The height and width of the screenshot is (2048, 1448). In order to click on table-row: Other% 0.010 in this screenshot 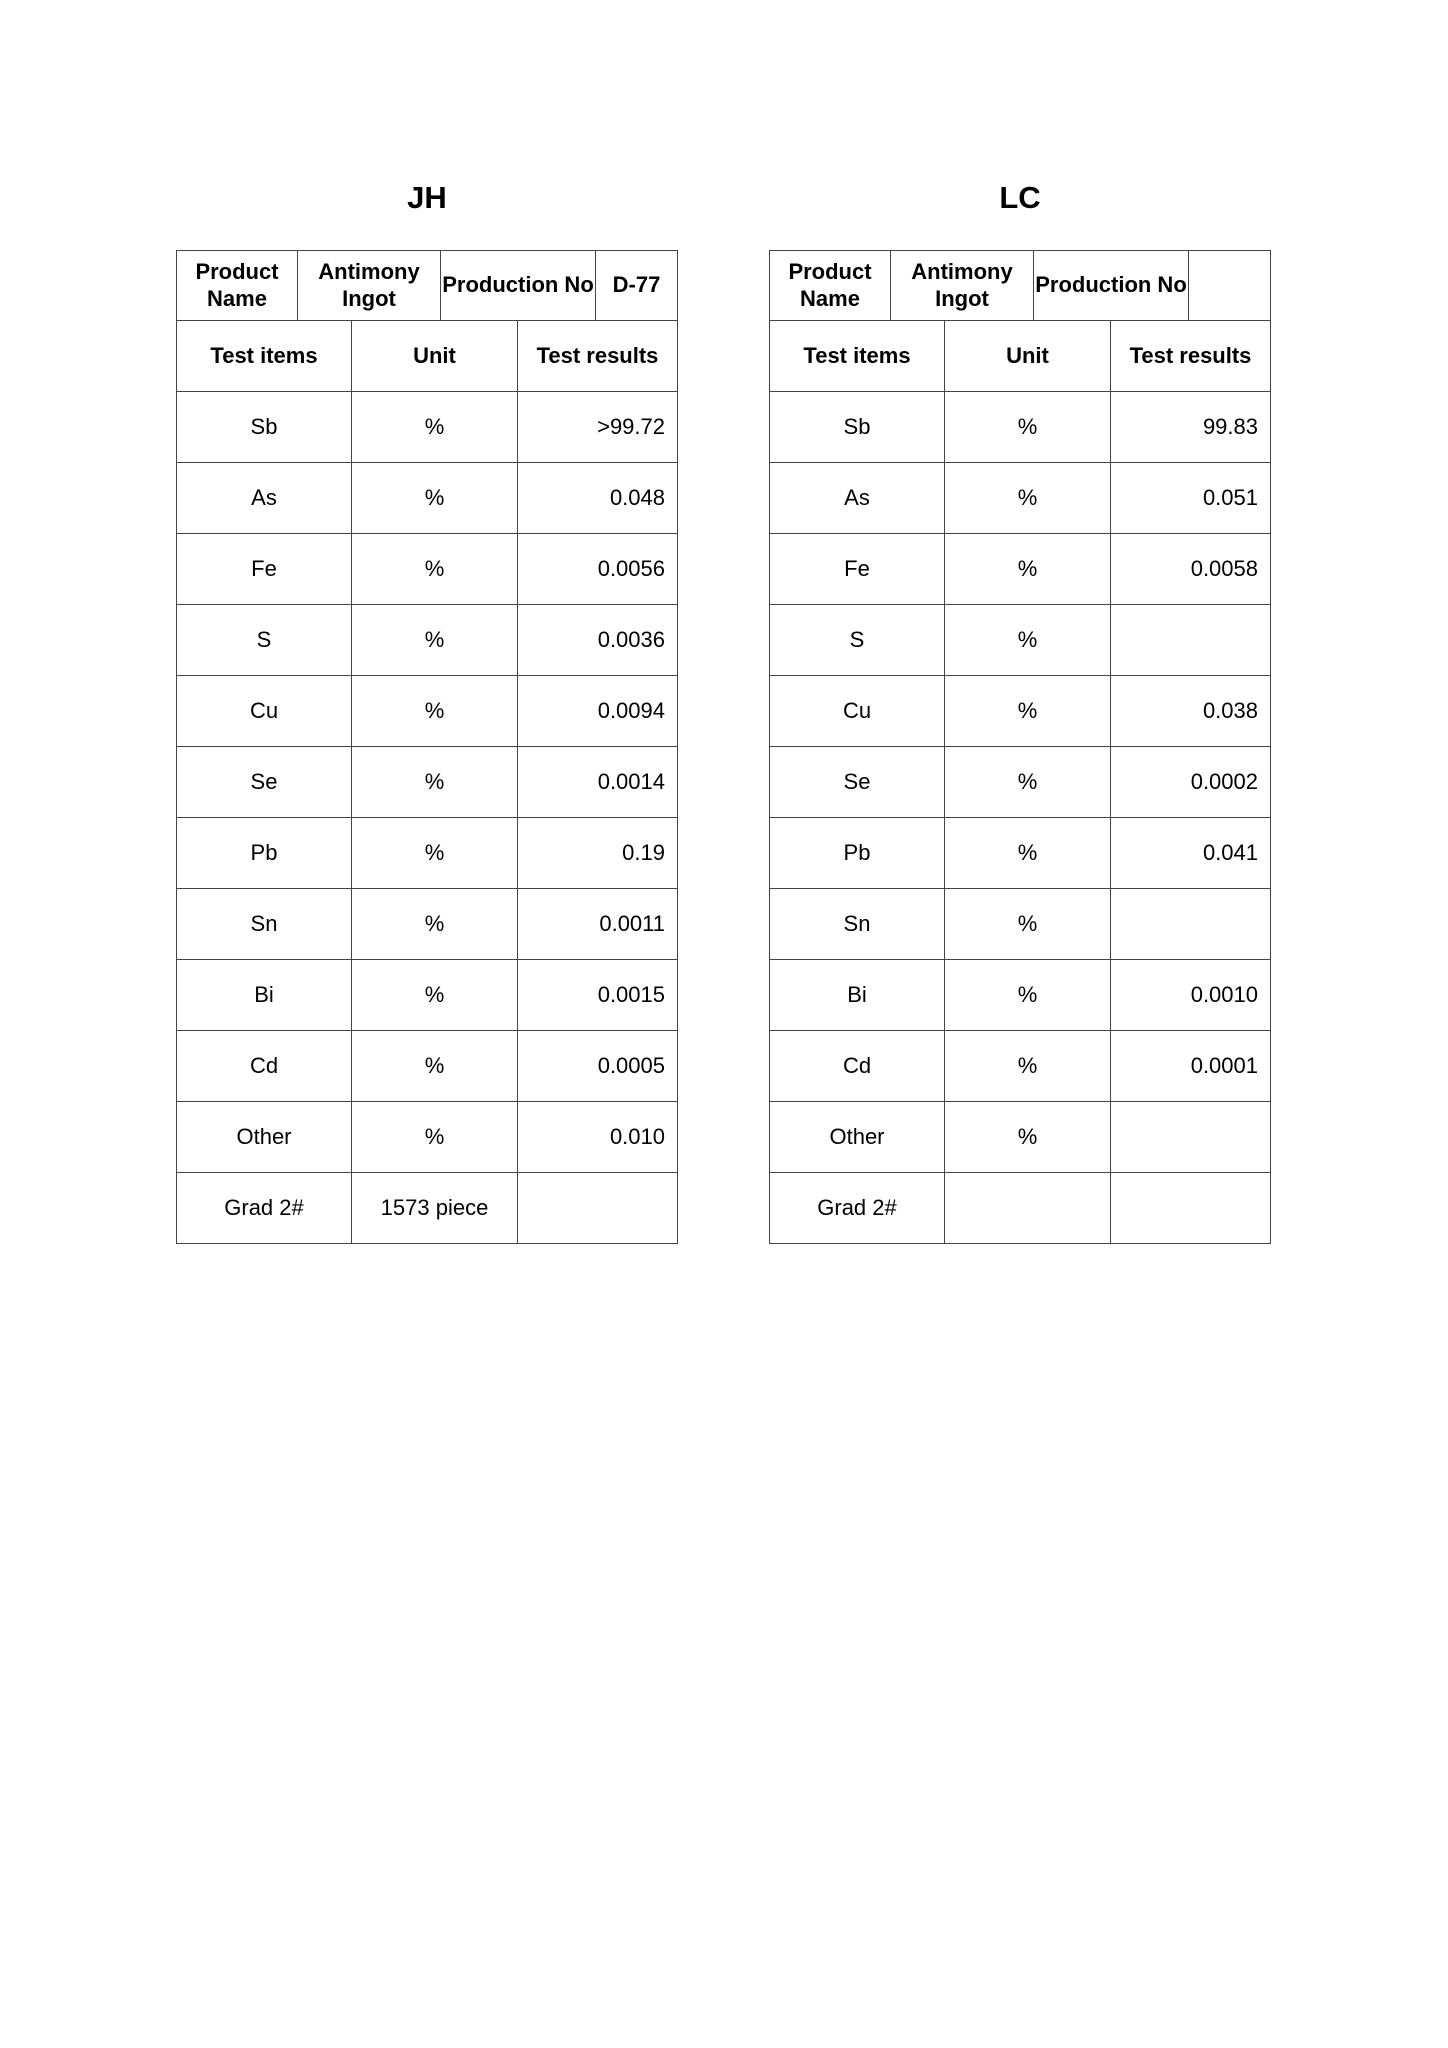, I will do `click(427, 1137)`.